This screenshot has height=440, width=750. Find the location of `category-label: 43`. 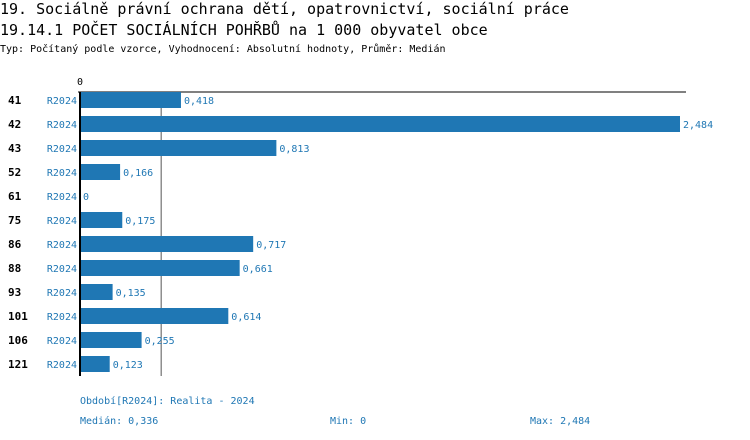

category-label: 43 is located at coordinates (14, 148).